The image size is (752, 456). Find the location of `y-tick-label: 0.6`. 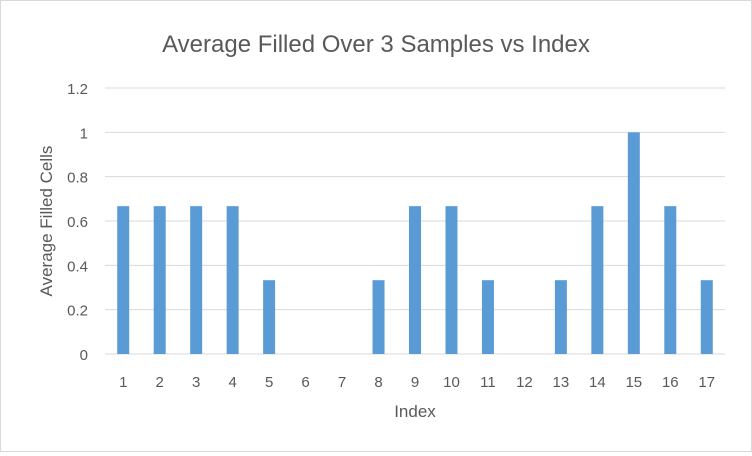

y-tick-label: 0.6 is located at coordinates (77, 222).